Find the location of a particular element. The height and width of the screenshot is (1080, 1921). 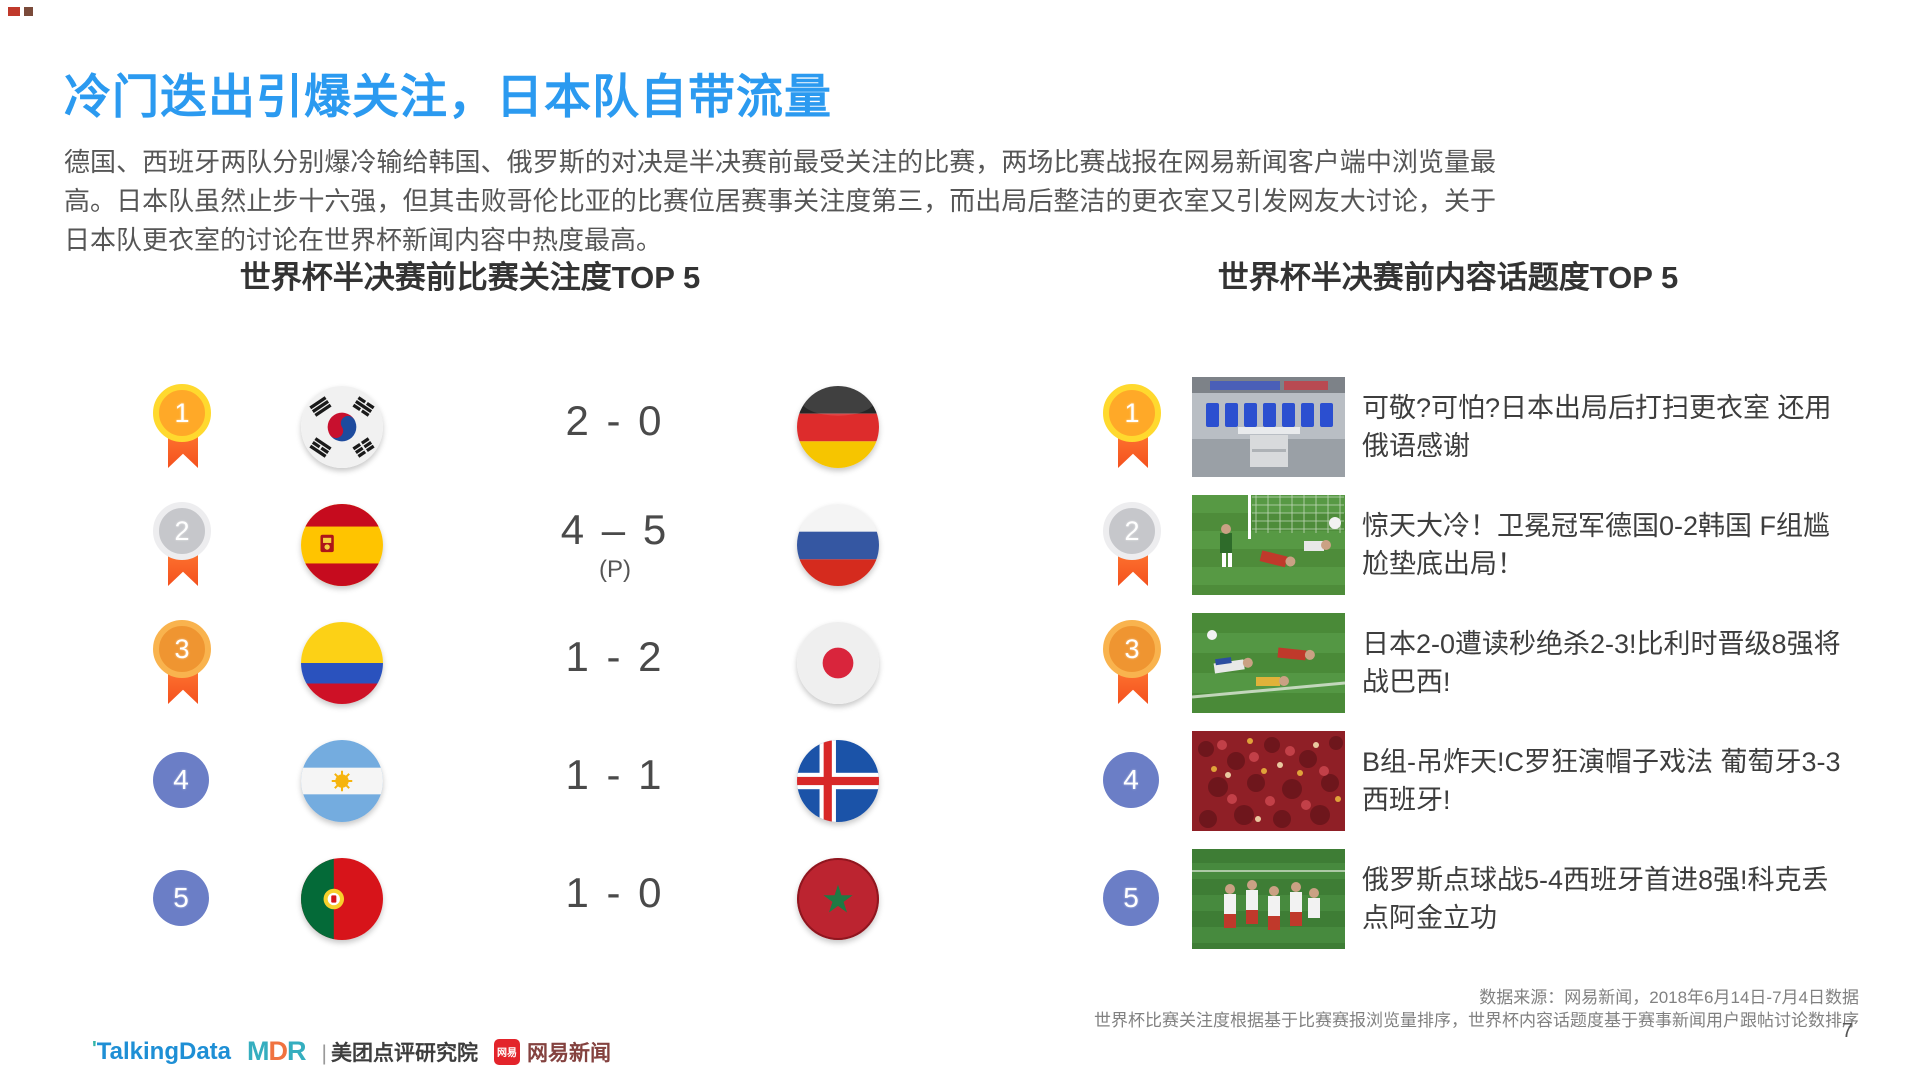

flag-portugal-icon is located at coordinates (342, 899).